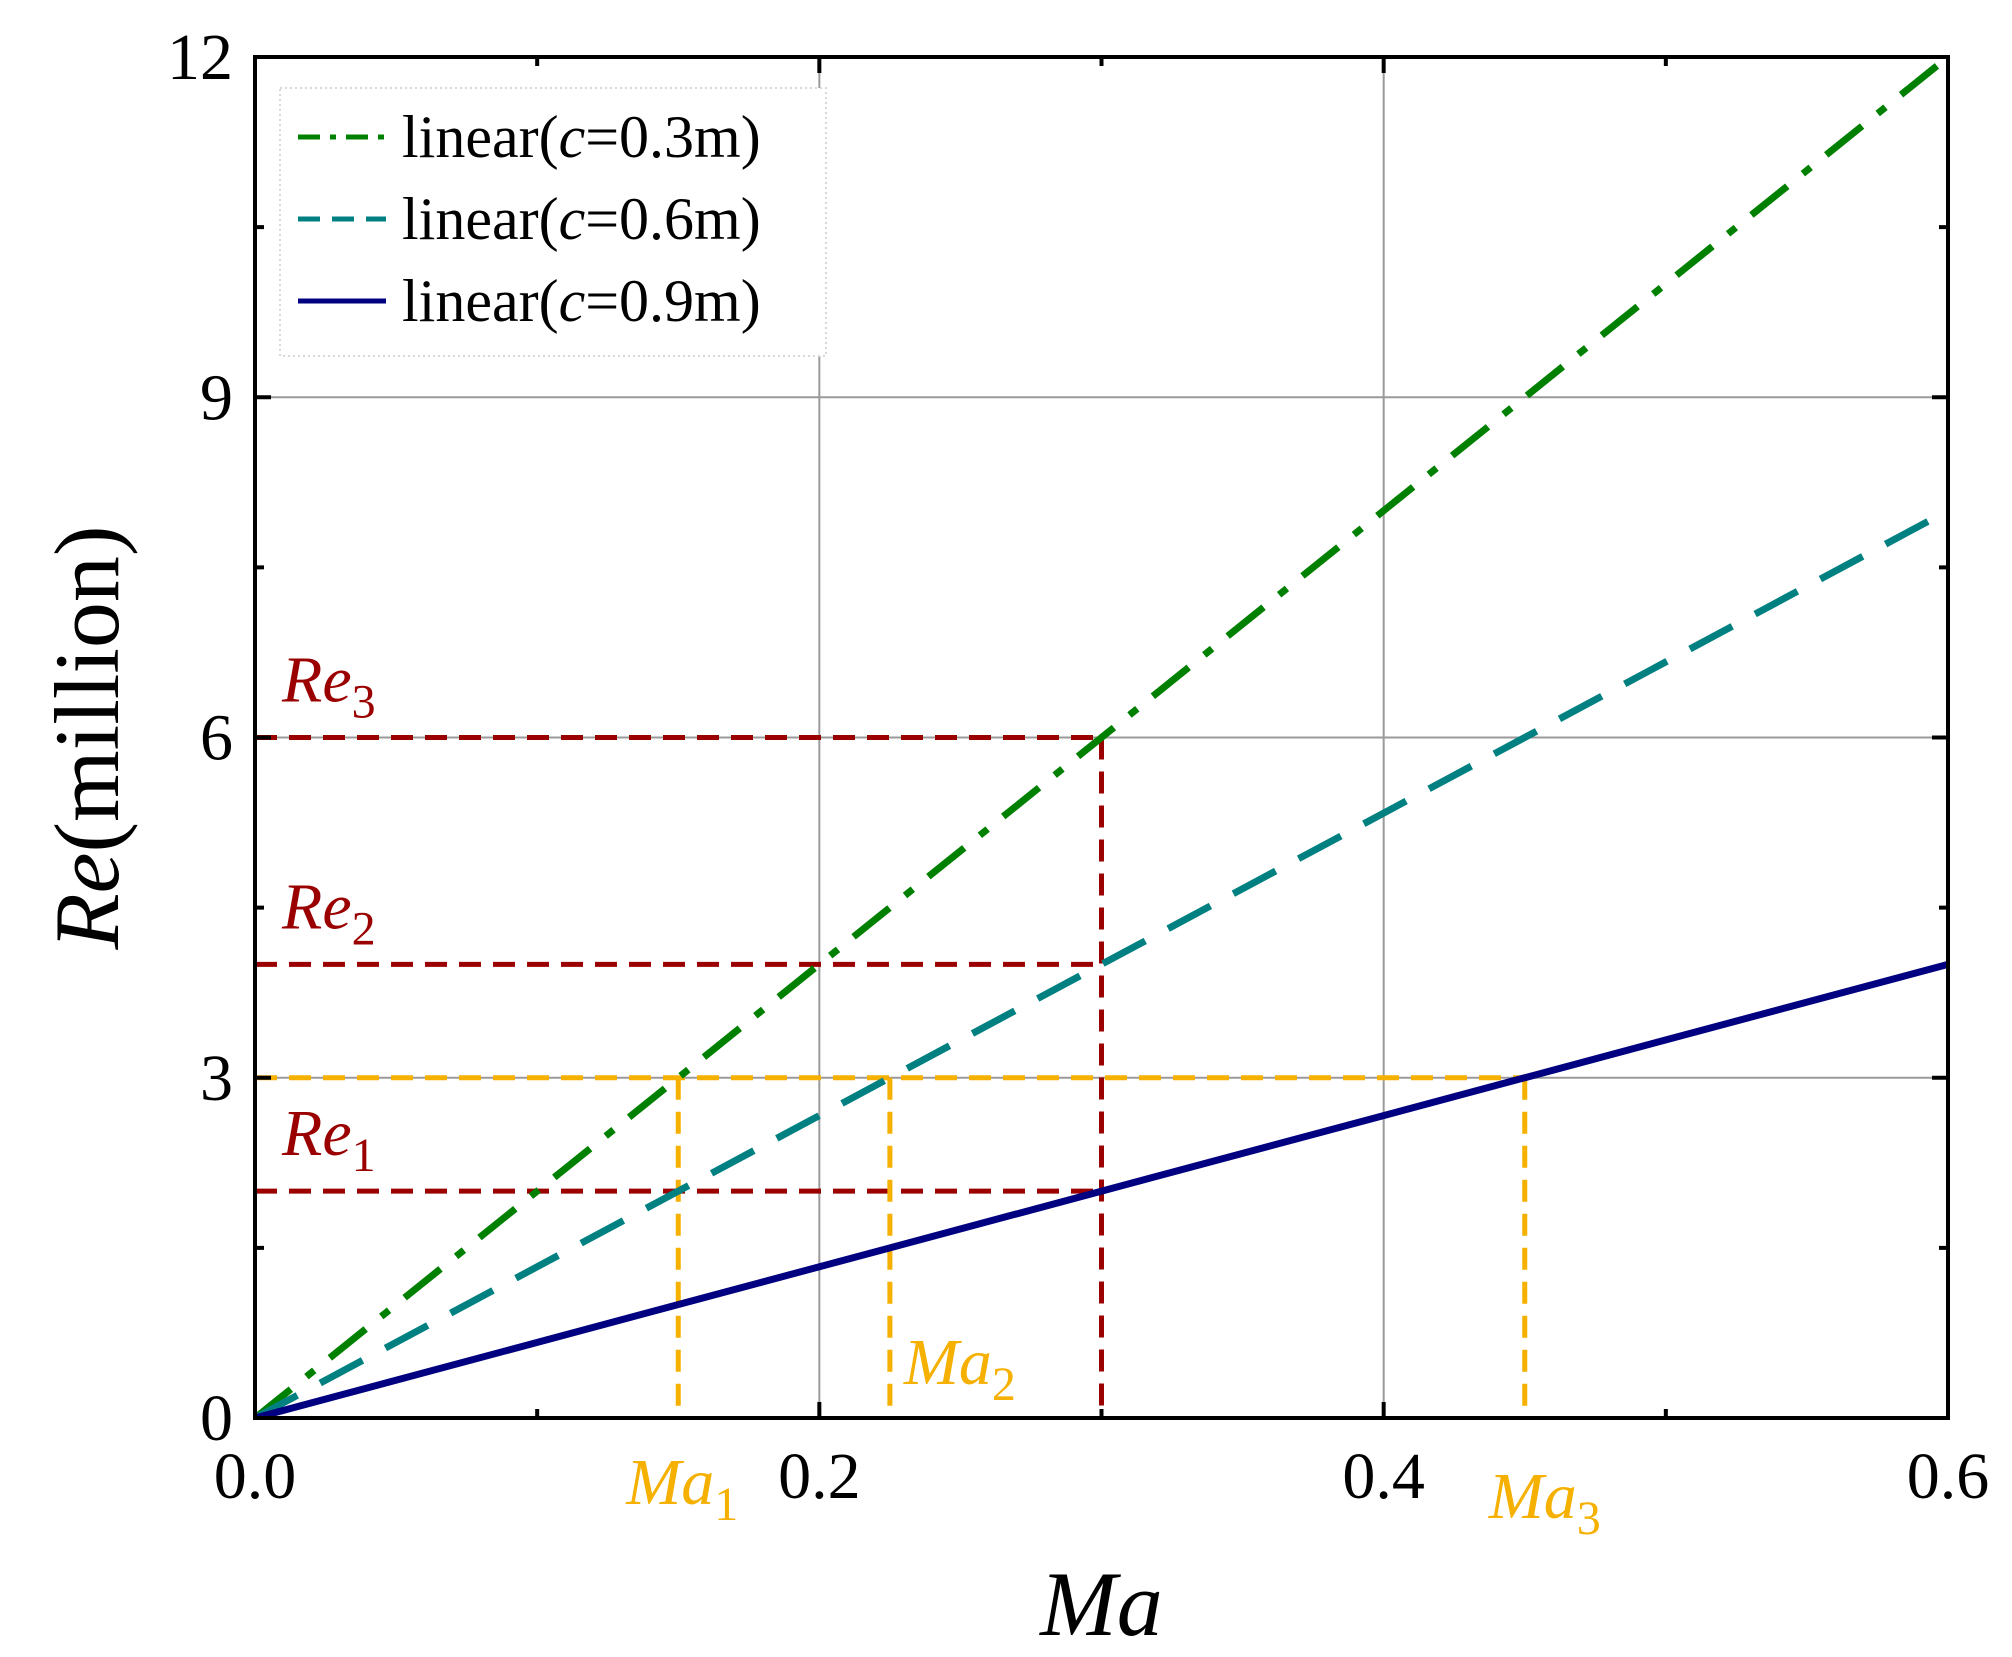 This screenshot has height=1657, width=2012. What do you see at coordinates (673, 219) in the screenshot?
I see `legend-label-suffix: =0.6m)` at bounding box center [673, 219].